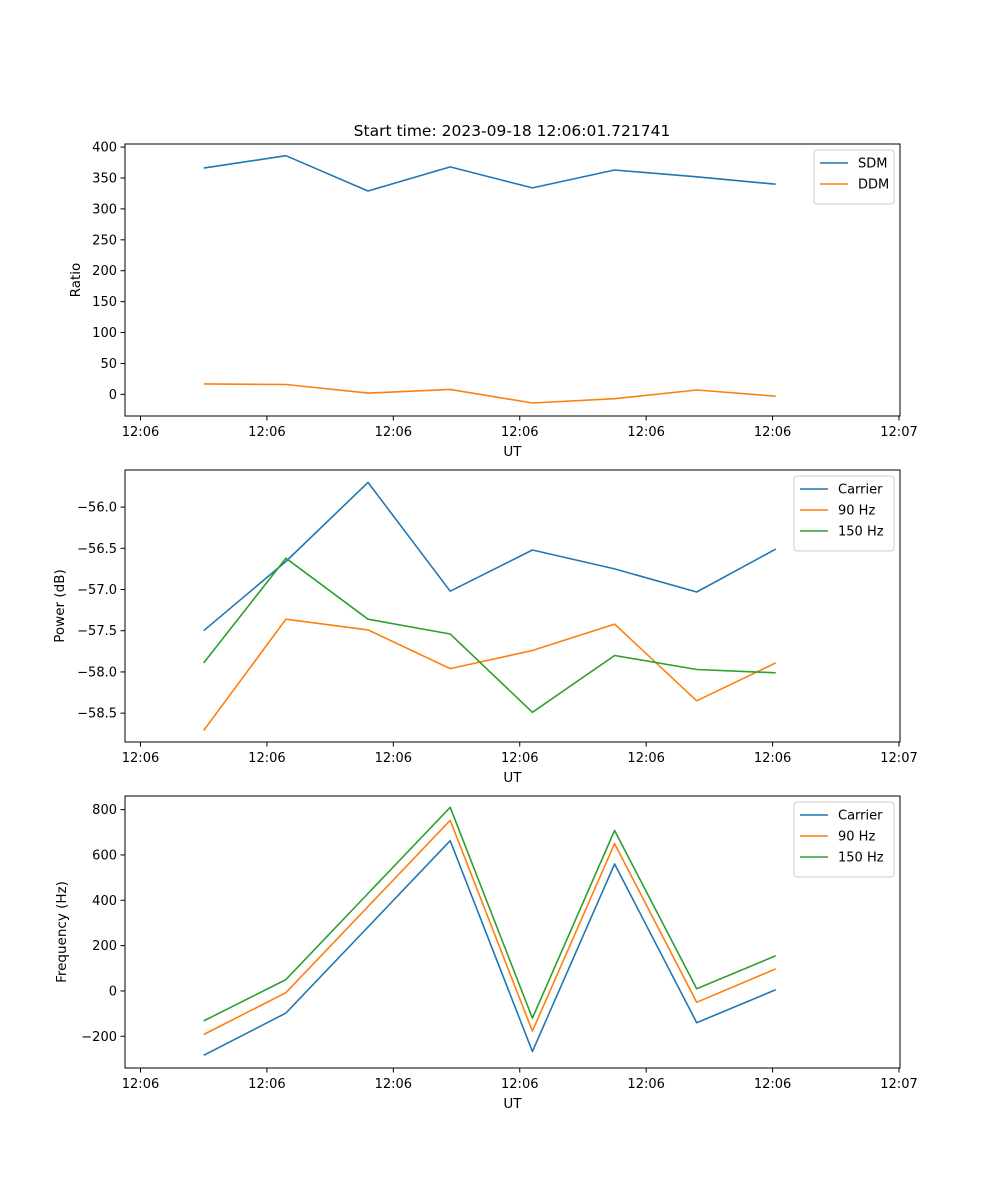  What do you see at coordinates (99, 1037) in the screenshot?
I see `y-tick-label: −200` at bounding box center [99, 1037].